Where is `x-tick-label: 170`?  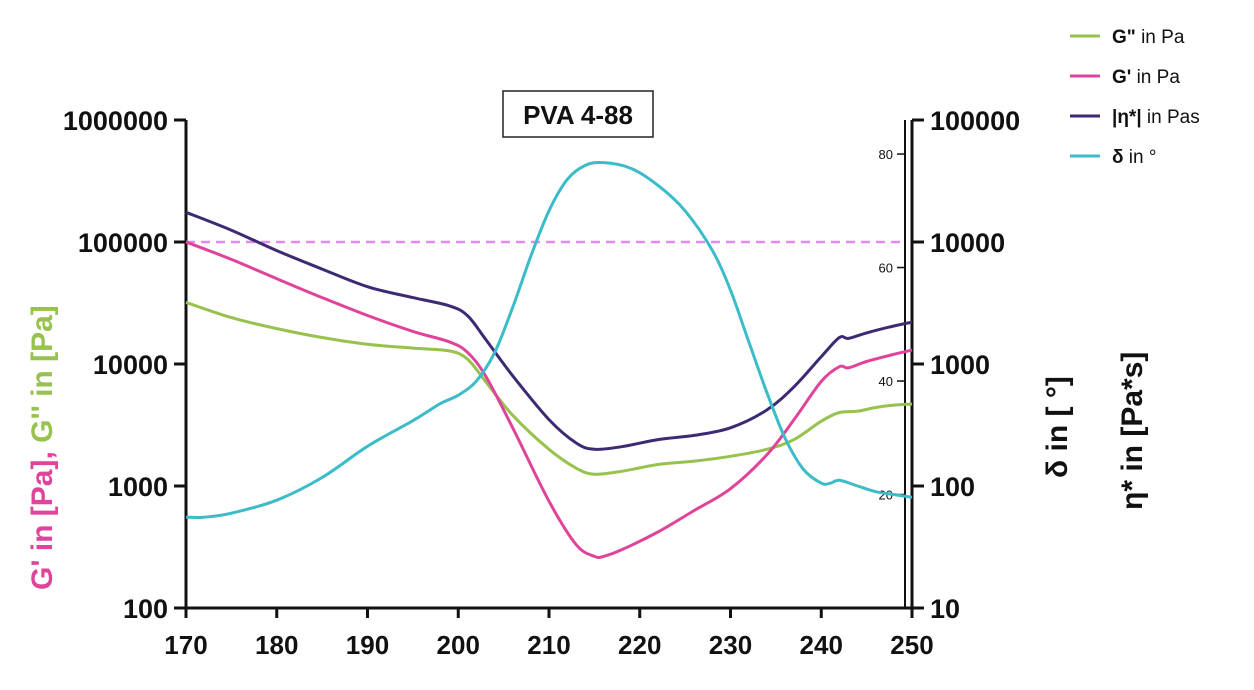 x-tick-label: 170 is located at coordinates (185, 645).